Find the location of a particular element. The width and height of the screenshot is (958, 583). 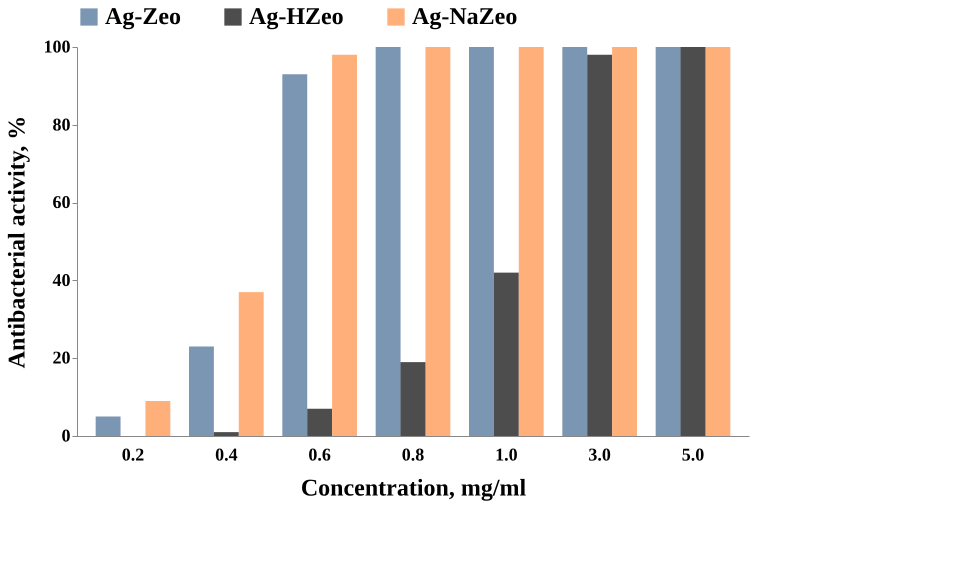

x-tick-label: 5.0 is located at coordinates (693, 454).